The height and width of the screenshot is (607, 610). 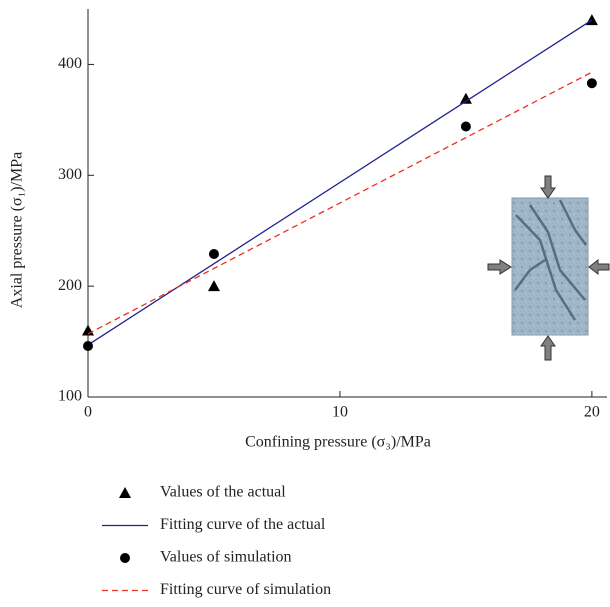 What do you see at coordinates (70, 396) in the screenshot?
I see `y-tick-label: 100` at bounding box center [70, 396].